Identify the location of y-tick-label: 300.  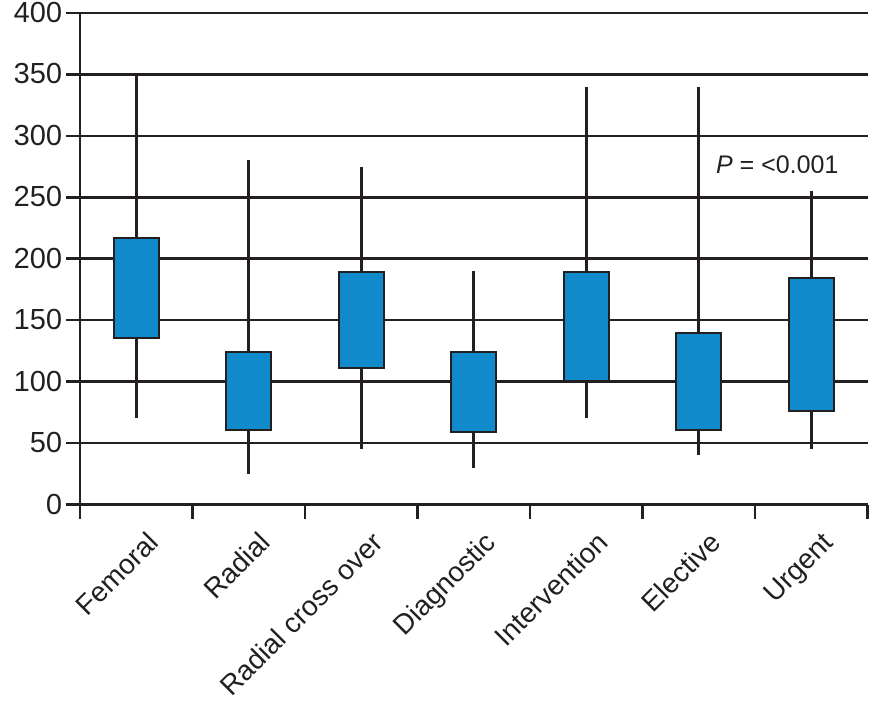
(37, 135).